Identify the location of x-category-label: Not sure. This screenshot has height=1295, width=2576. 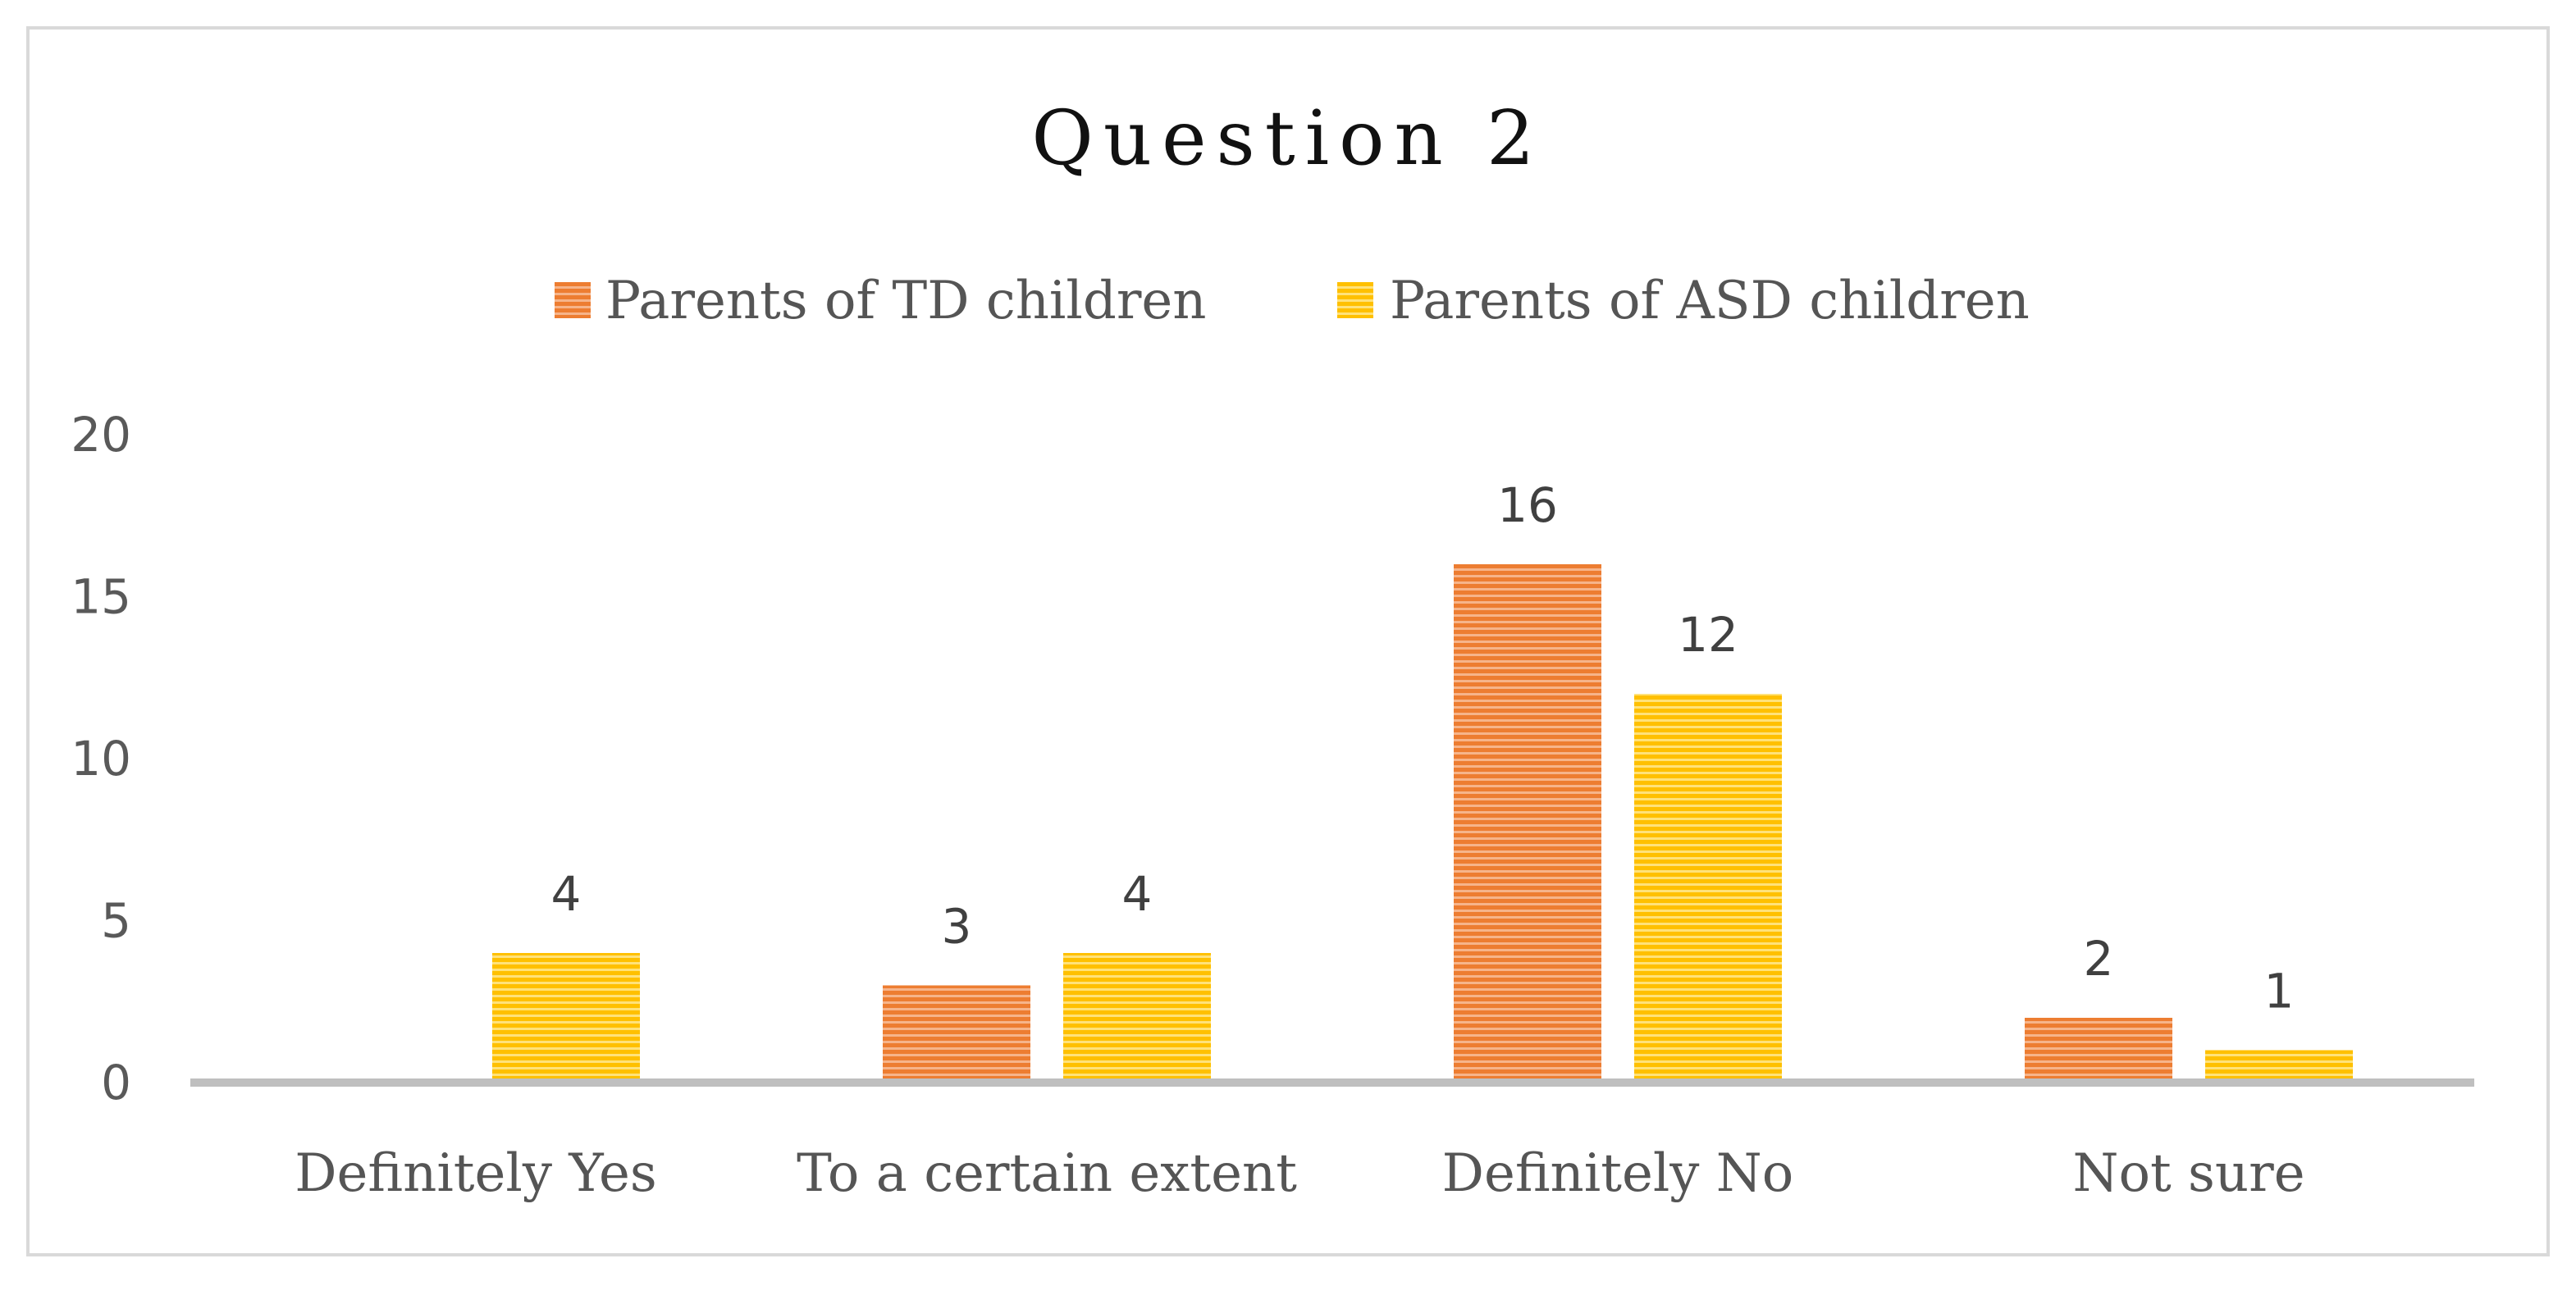
(2188, 1173).